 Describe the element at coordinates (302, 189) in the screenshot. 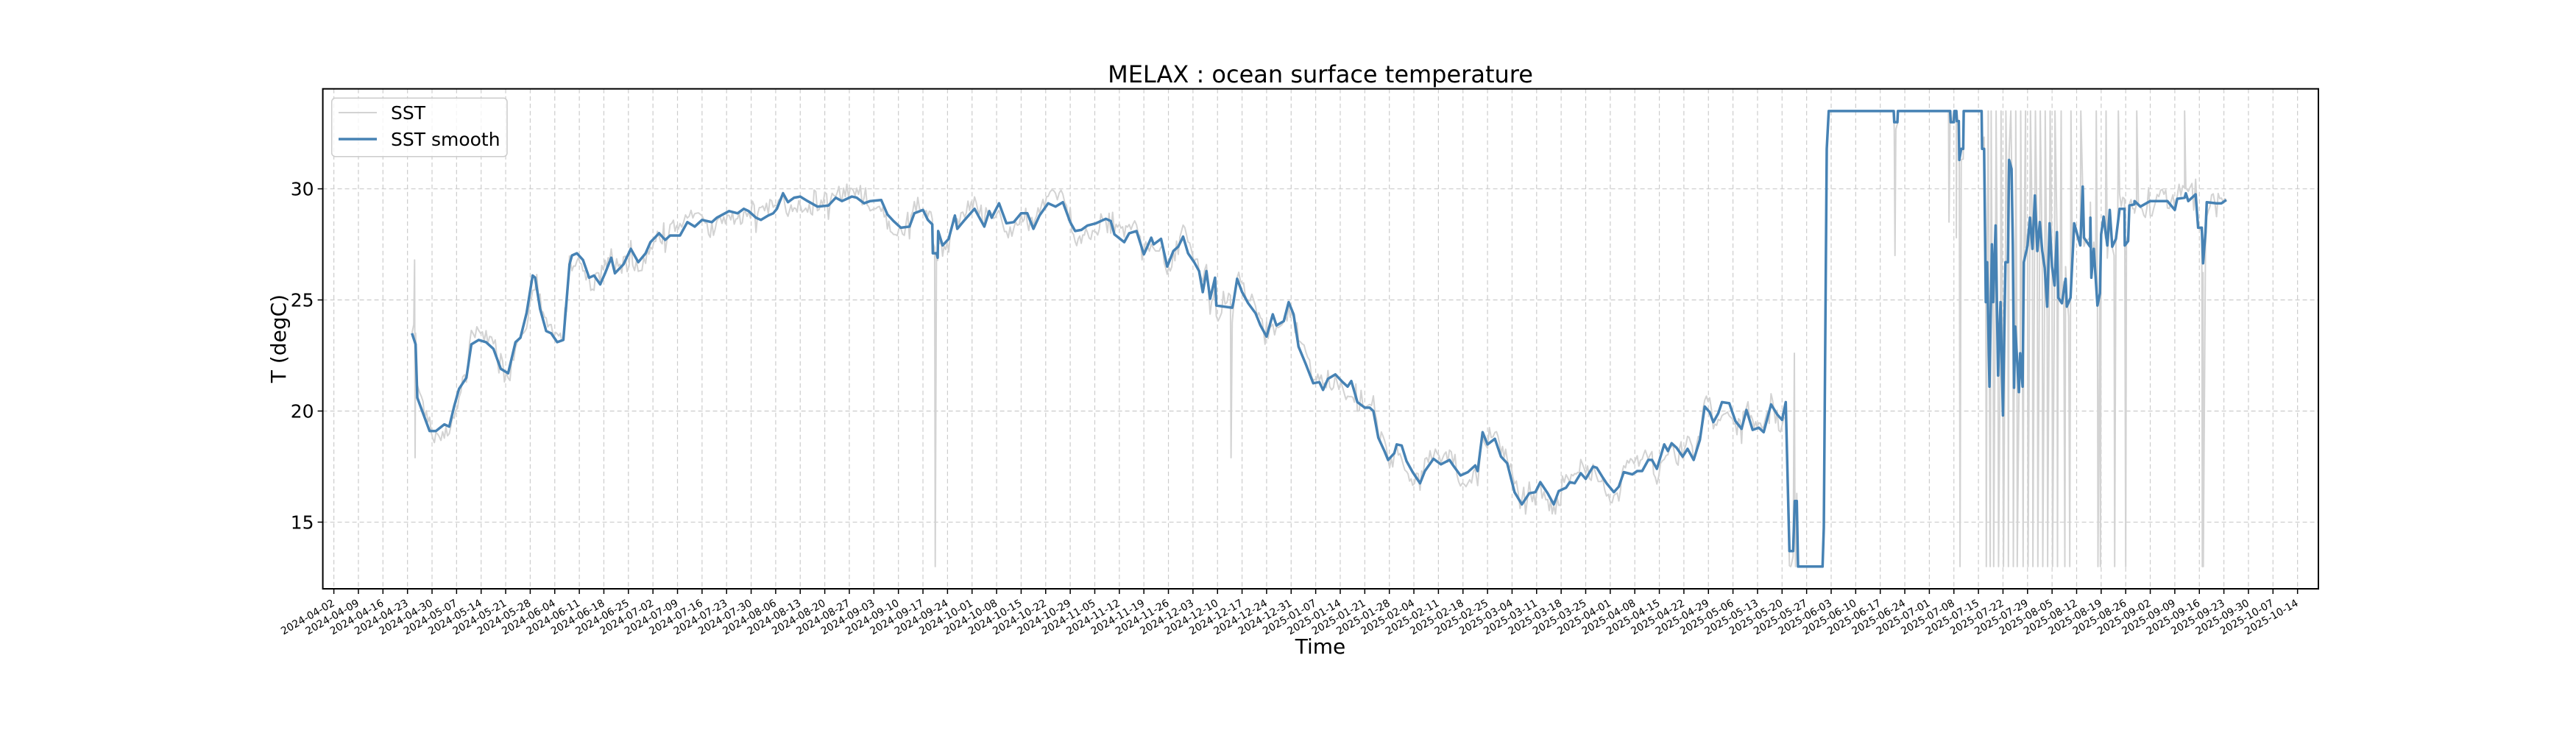

I see `y-tick-label: 30` at that location.